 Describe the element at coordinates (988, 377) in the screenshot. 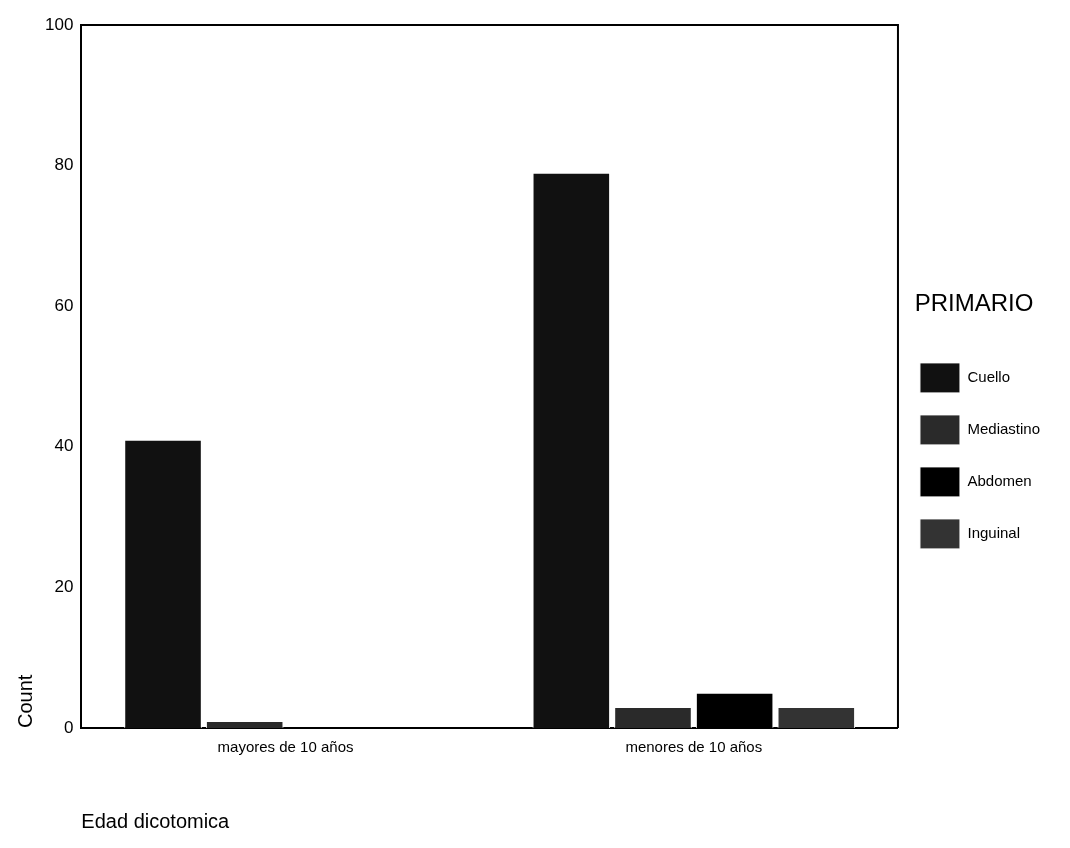

I see `legend-label: Cuello` at that location.